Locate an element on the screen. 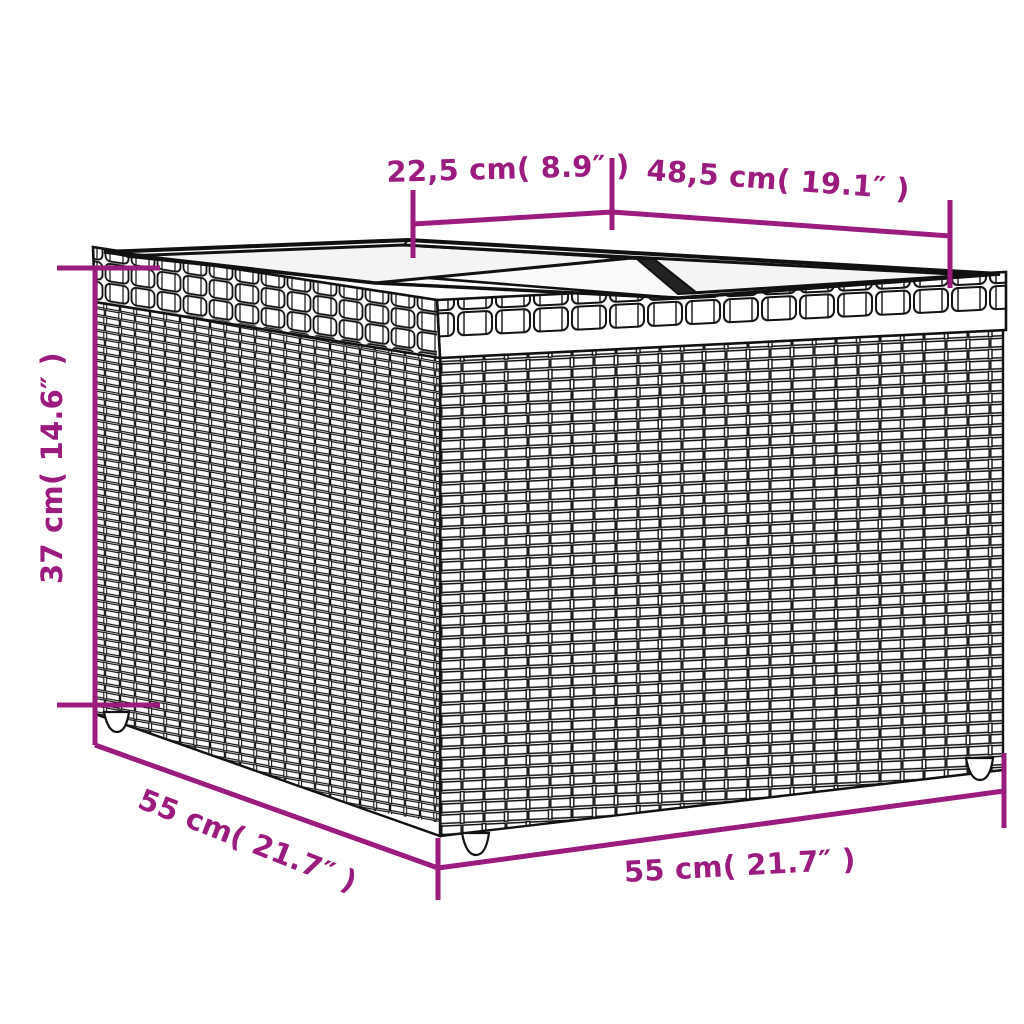  dimline-top-left is located at coordinates (511, 224).